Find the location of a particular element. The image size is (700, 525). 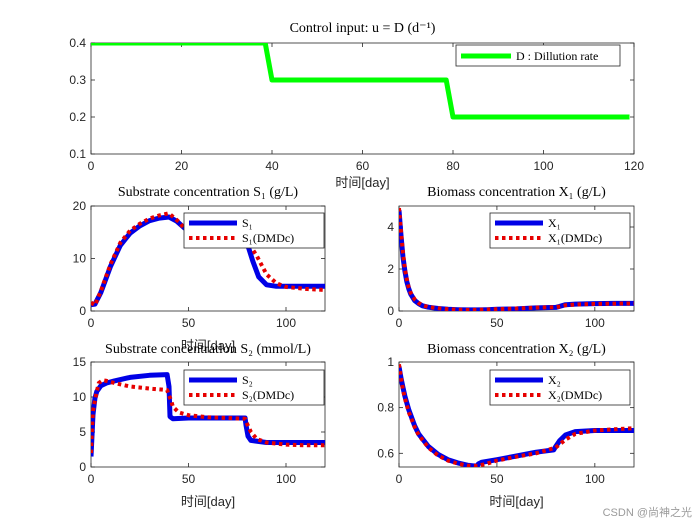

legend: D : Dillution rate is located at coordinates (538, 55).